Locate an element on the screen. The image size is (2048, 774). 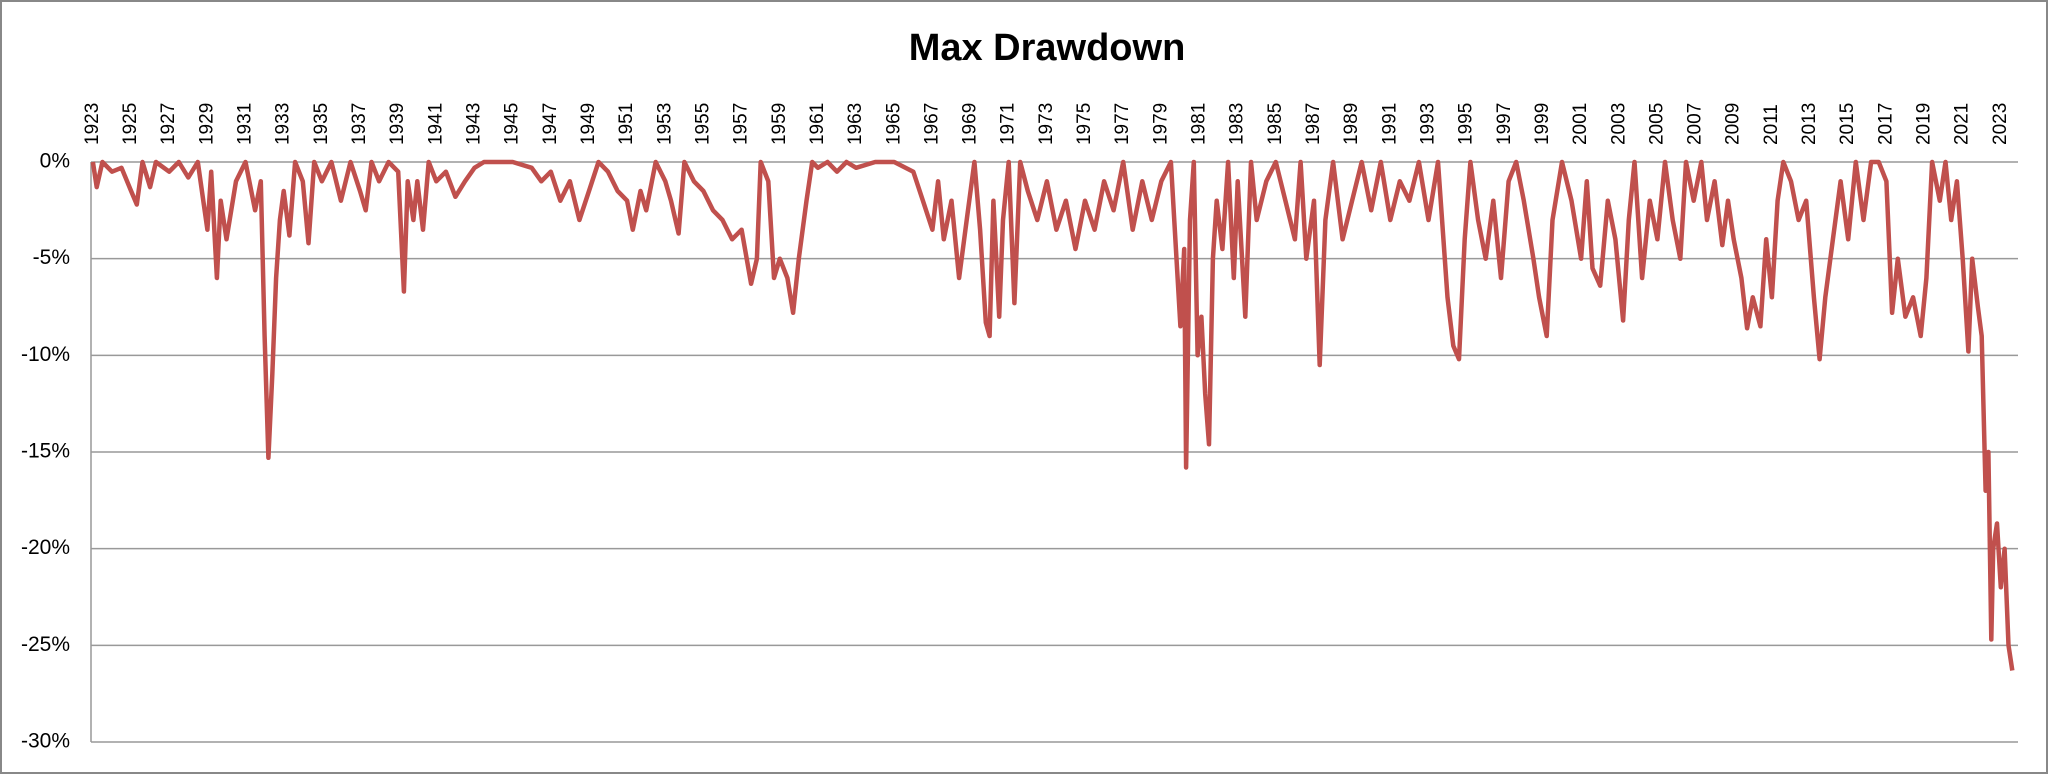
x-tick-label: 1999 is located at coordinates (1542, 124).